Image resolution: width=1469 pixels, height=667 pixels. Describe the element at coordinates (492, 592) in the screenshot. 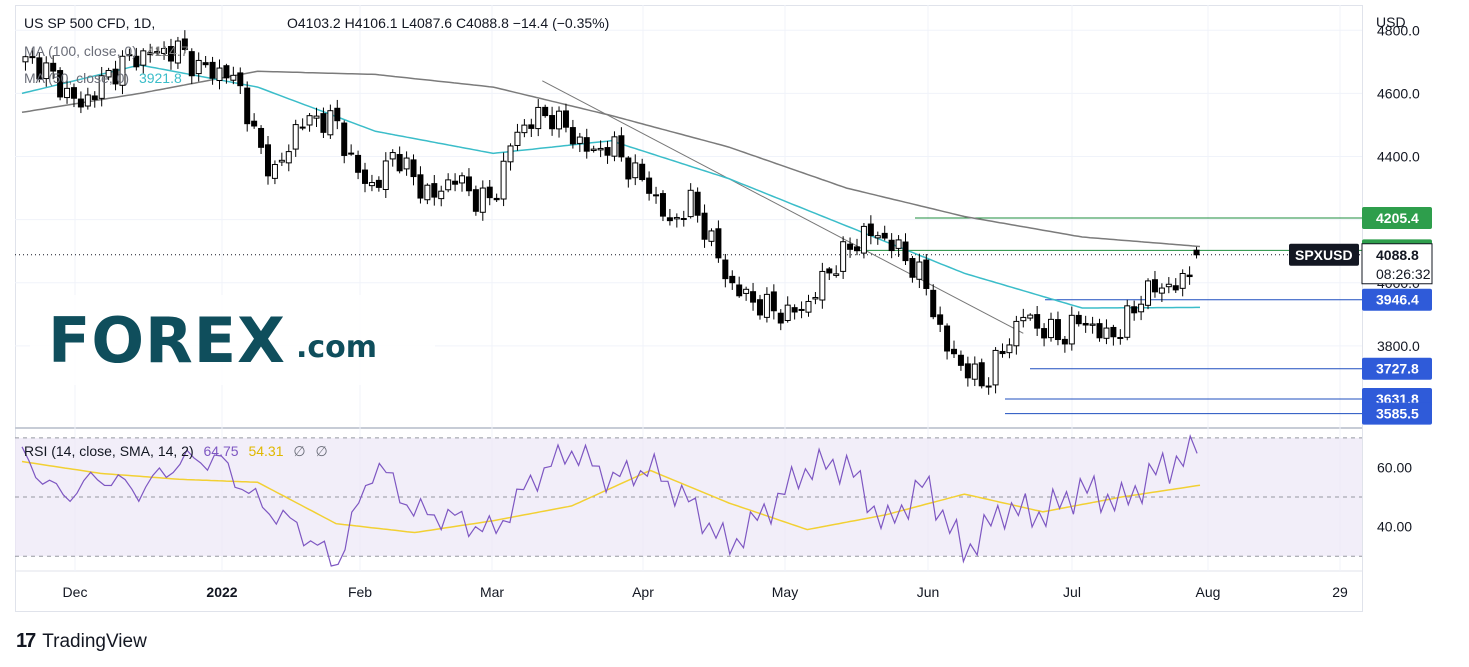

I see `time-tick-label: Mar` at that location.